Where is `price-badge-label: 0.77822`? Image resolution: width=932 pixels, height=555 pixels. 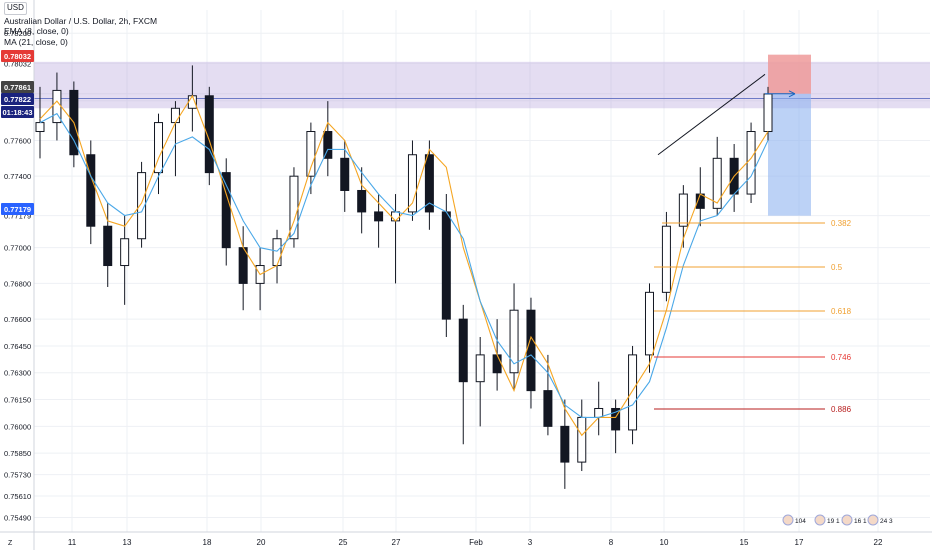
price-badge-label: 0.77822 is located at coordinates (17, 99).